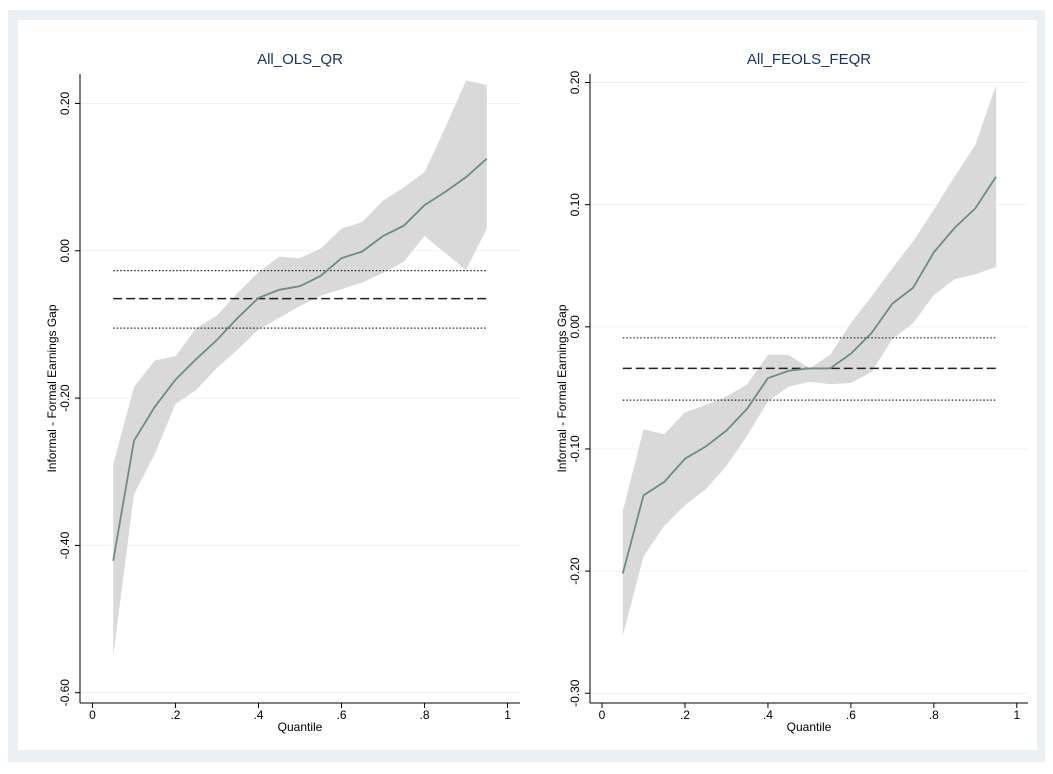  Describe the element at coordinates (575, 449) in the screenshot. I see `y-tick-label: -0.10` at that location.